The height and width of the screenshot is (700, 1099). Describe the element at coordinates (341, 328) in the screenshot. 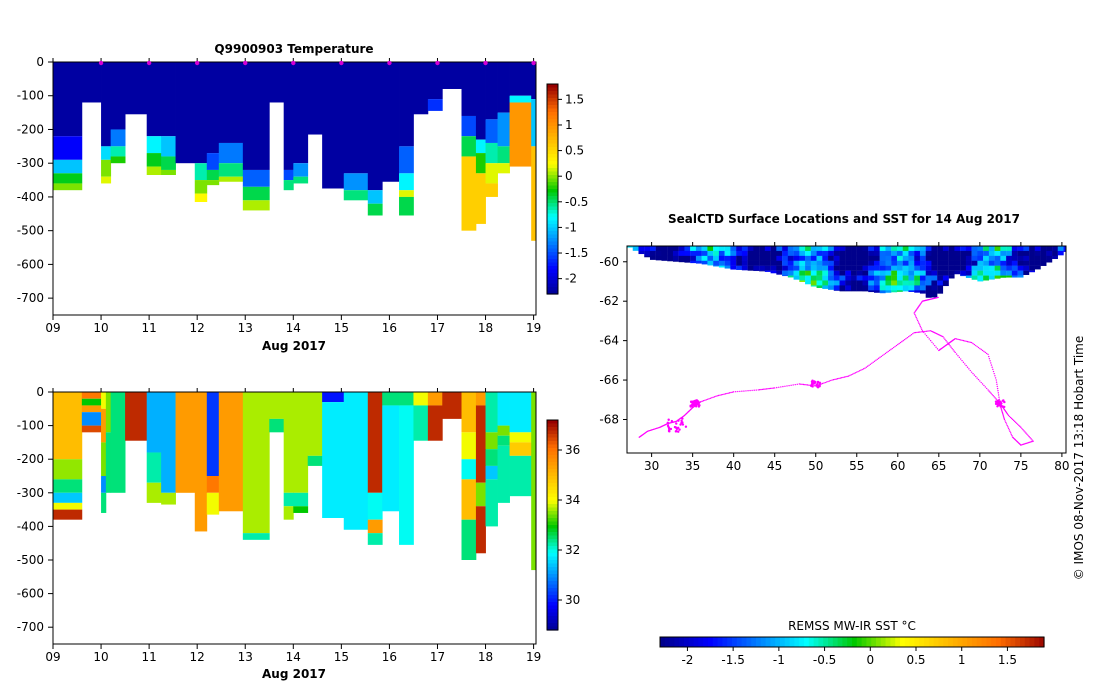

I see `x-tick-label: 15` at that location.